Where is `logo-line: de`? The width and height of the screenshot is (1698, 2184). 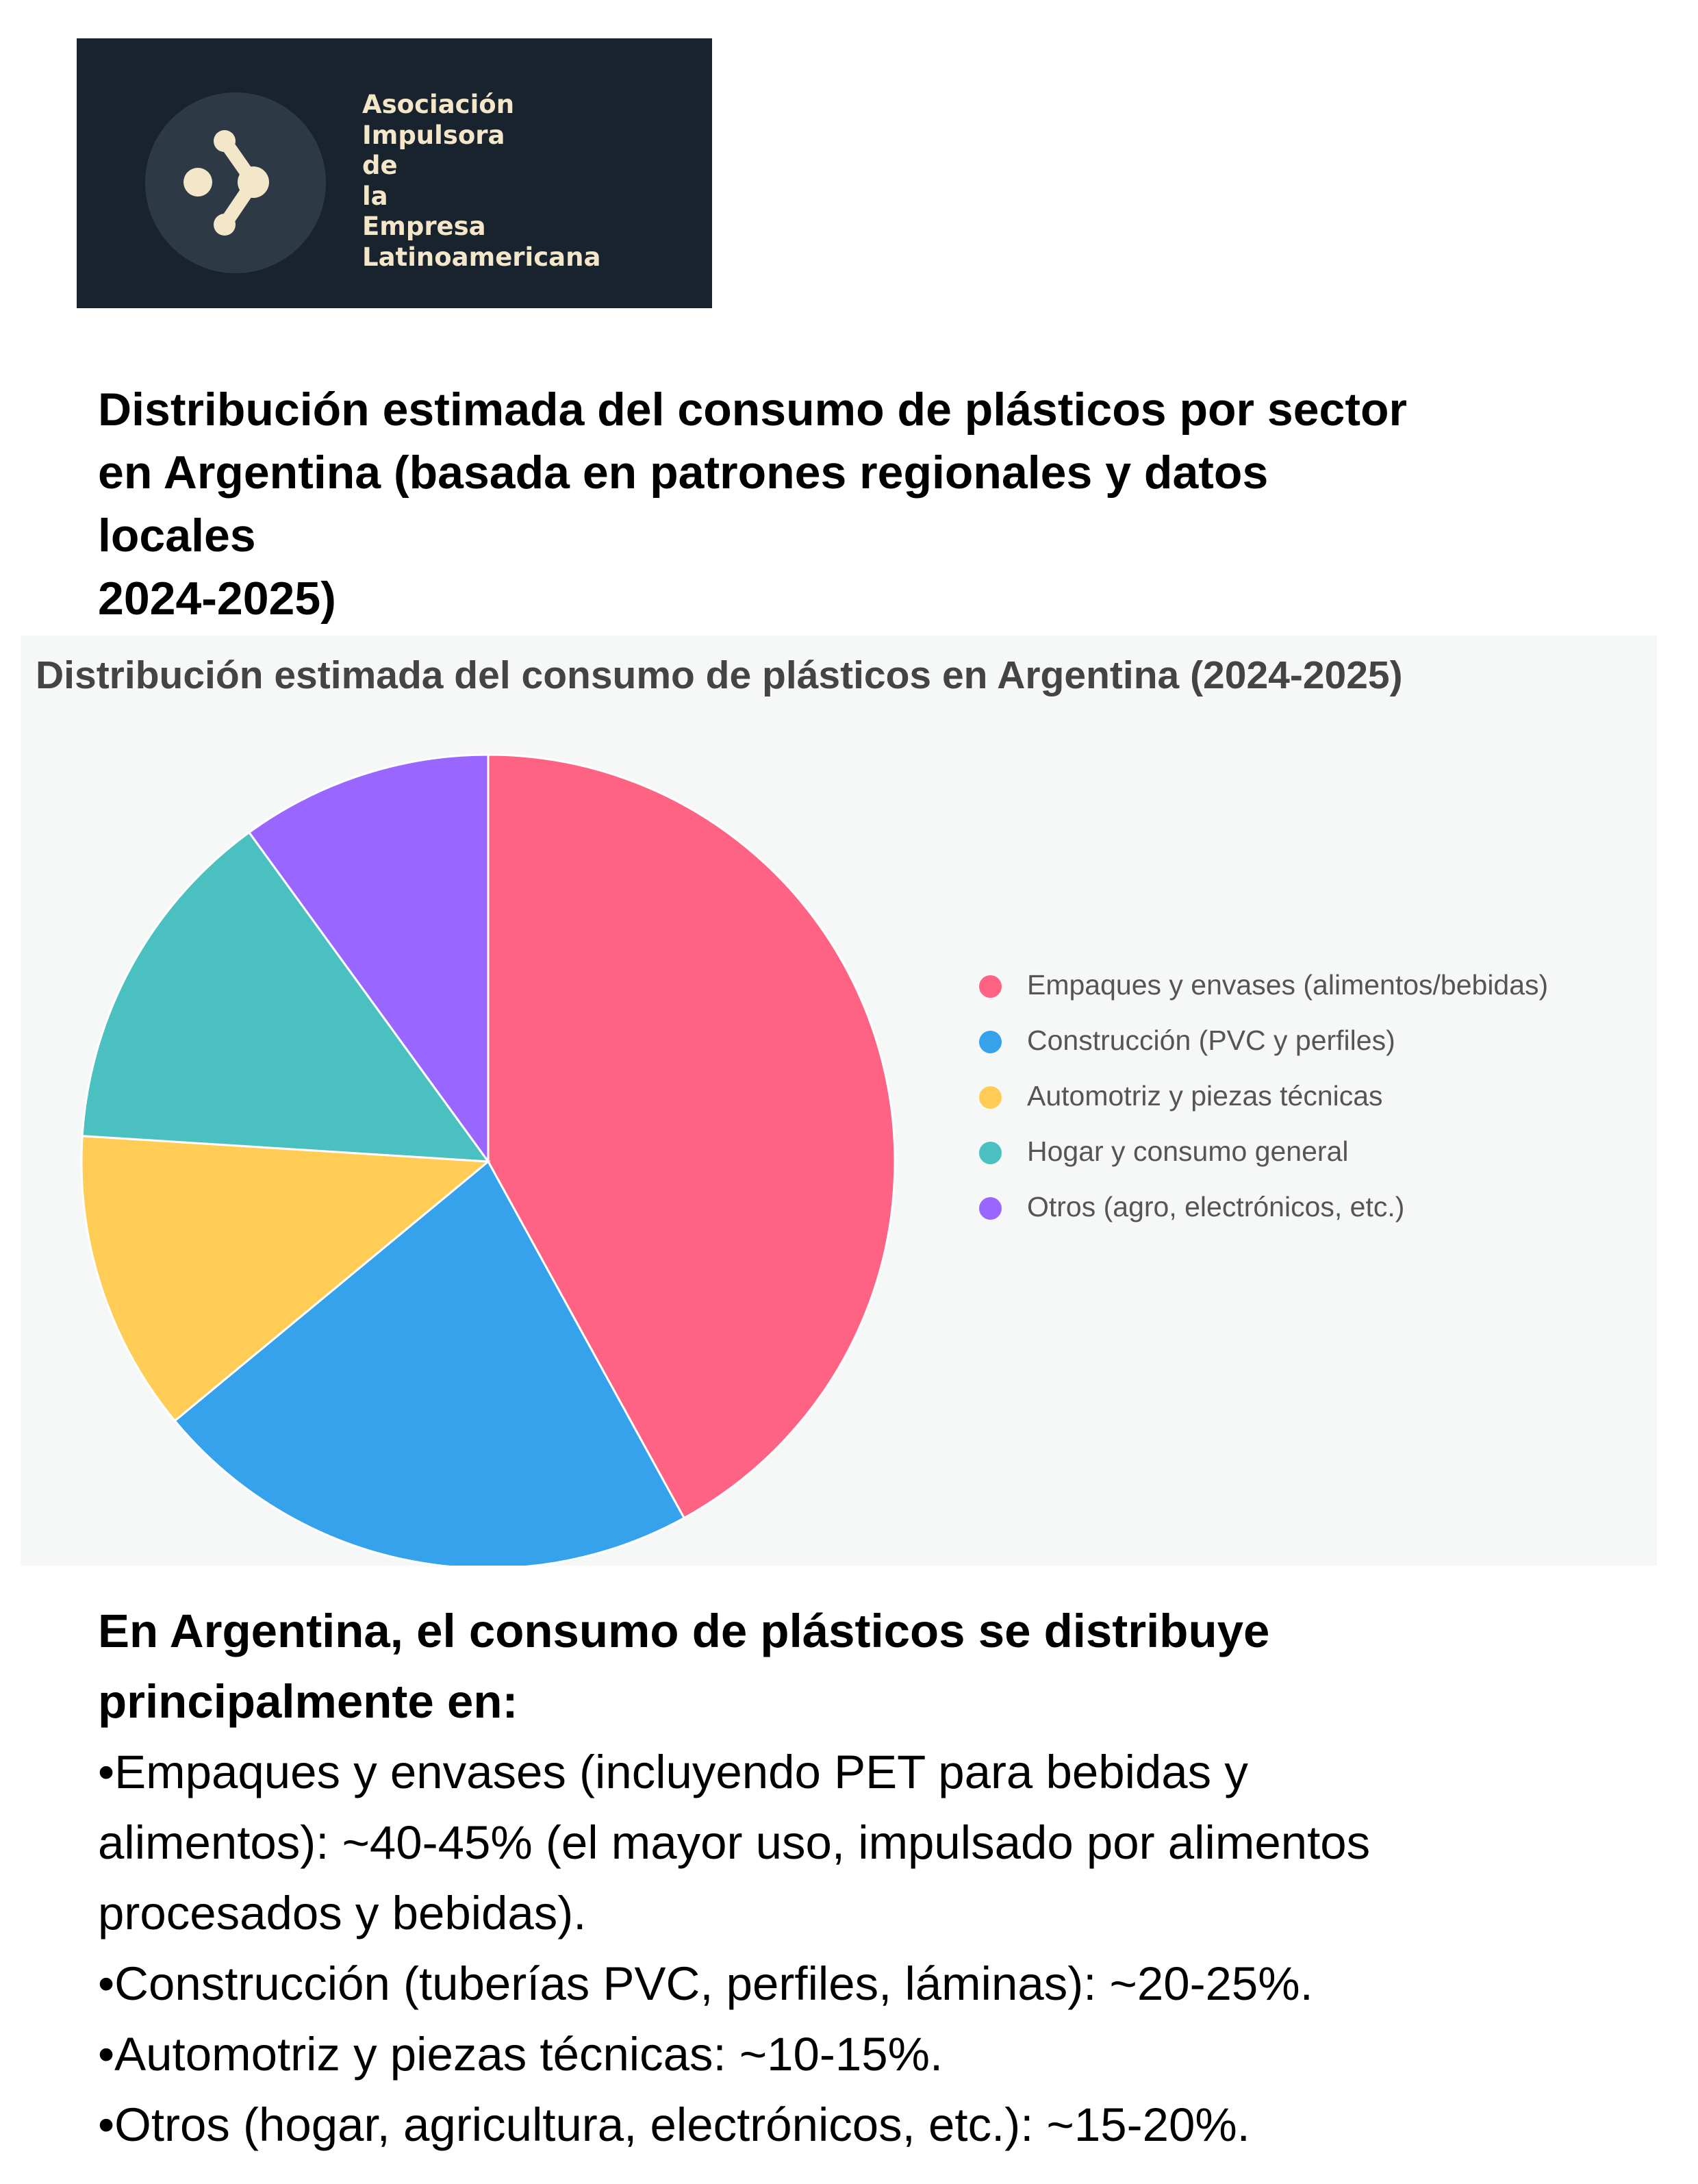
logo-line: de is located at coordinates (380, 165).